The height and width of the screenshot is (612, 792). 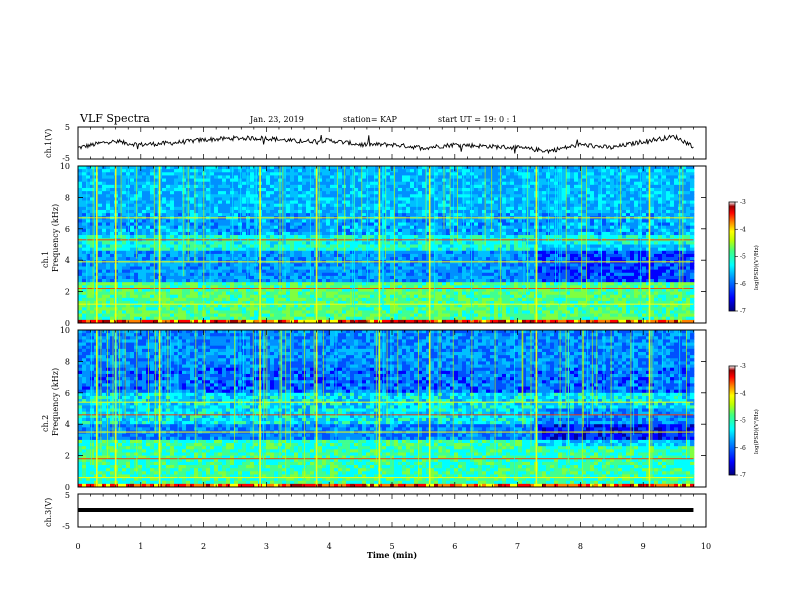 What do you see at coordinates (477, 119) in the screenshot?
I see `start-time-label: start UT = 19: 0 : 1` at bounding box center [477, 119].